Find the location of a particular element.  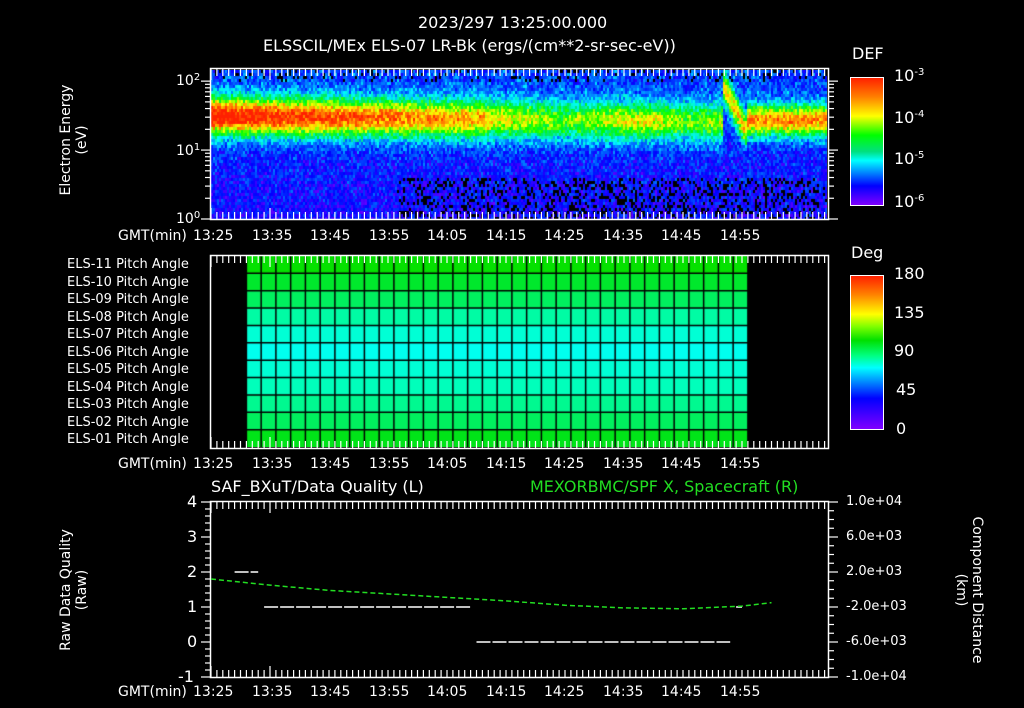

def-tick-1e-6: 10⁻⁶ is located at coordinates (909, 201).